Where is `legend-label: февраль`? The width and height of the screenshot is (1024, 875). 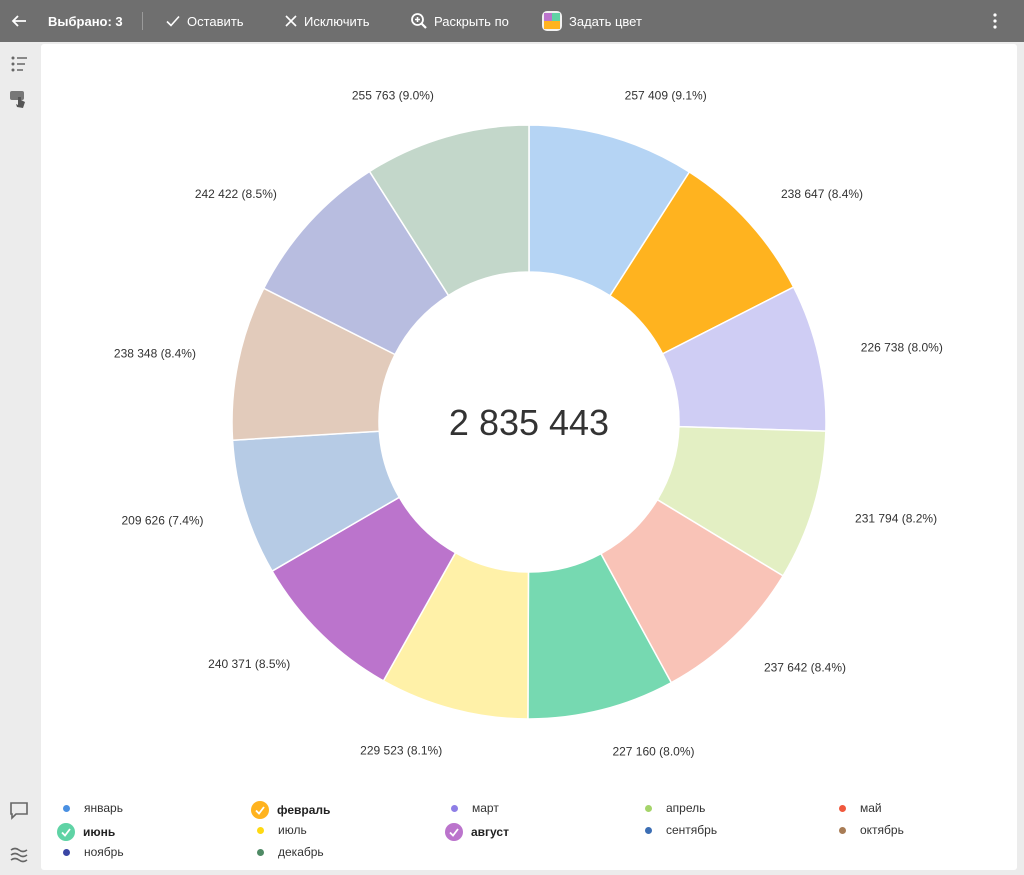 legend-label: февраль is located at coordinates (304, 810).